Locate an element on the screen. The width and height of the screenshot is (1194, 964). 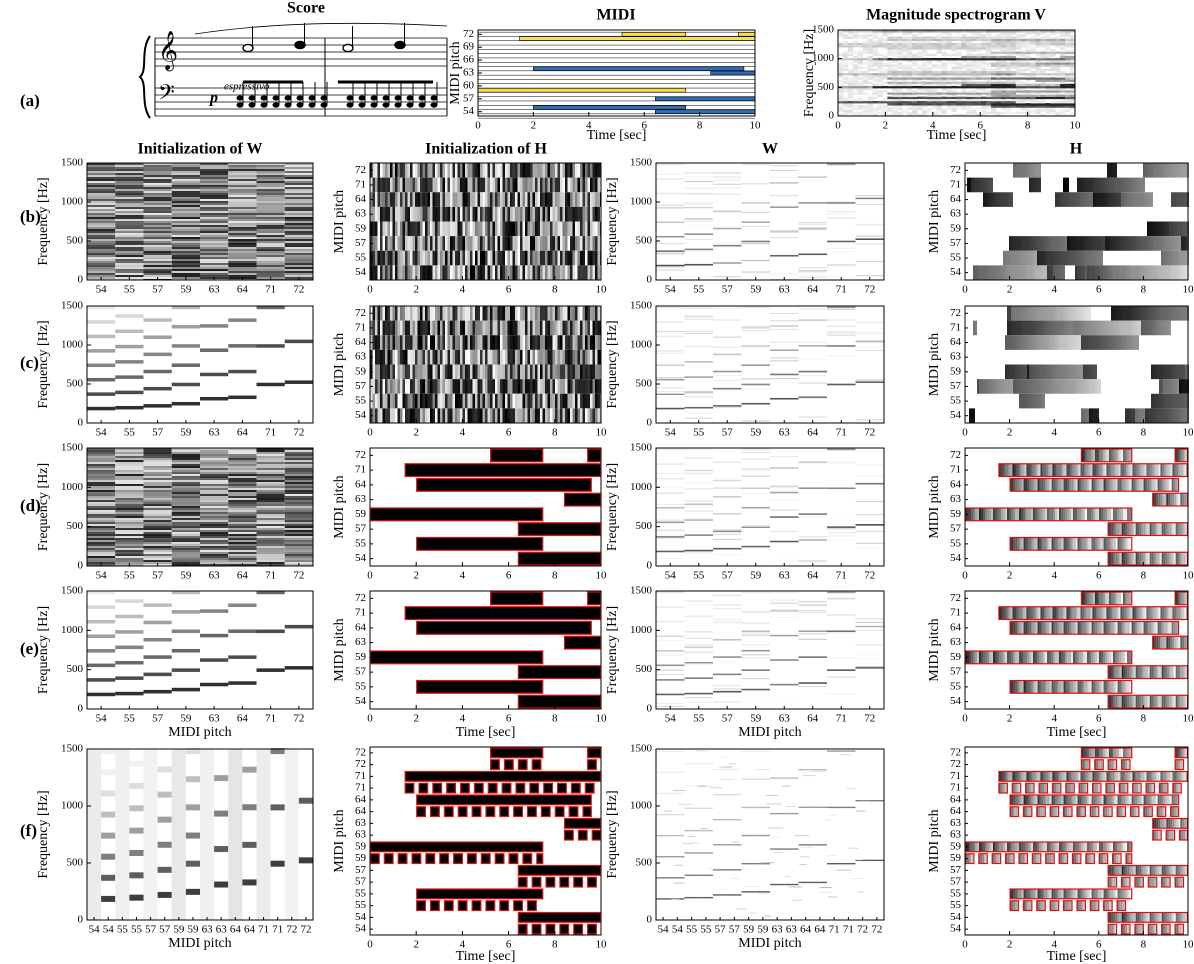
y-tick-label: 57 is located at coordinates (361, 386).